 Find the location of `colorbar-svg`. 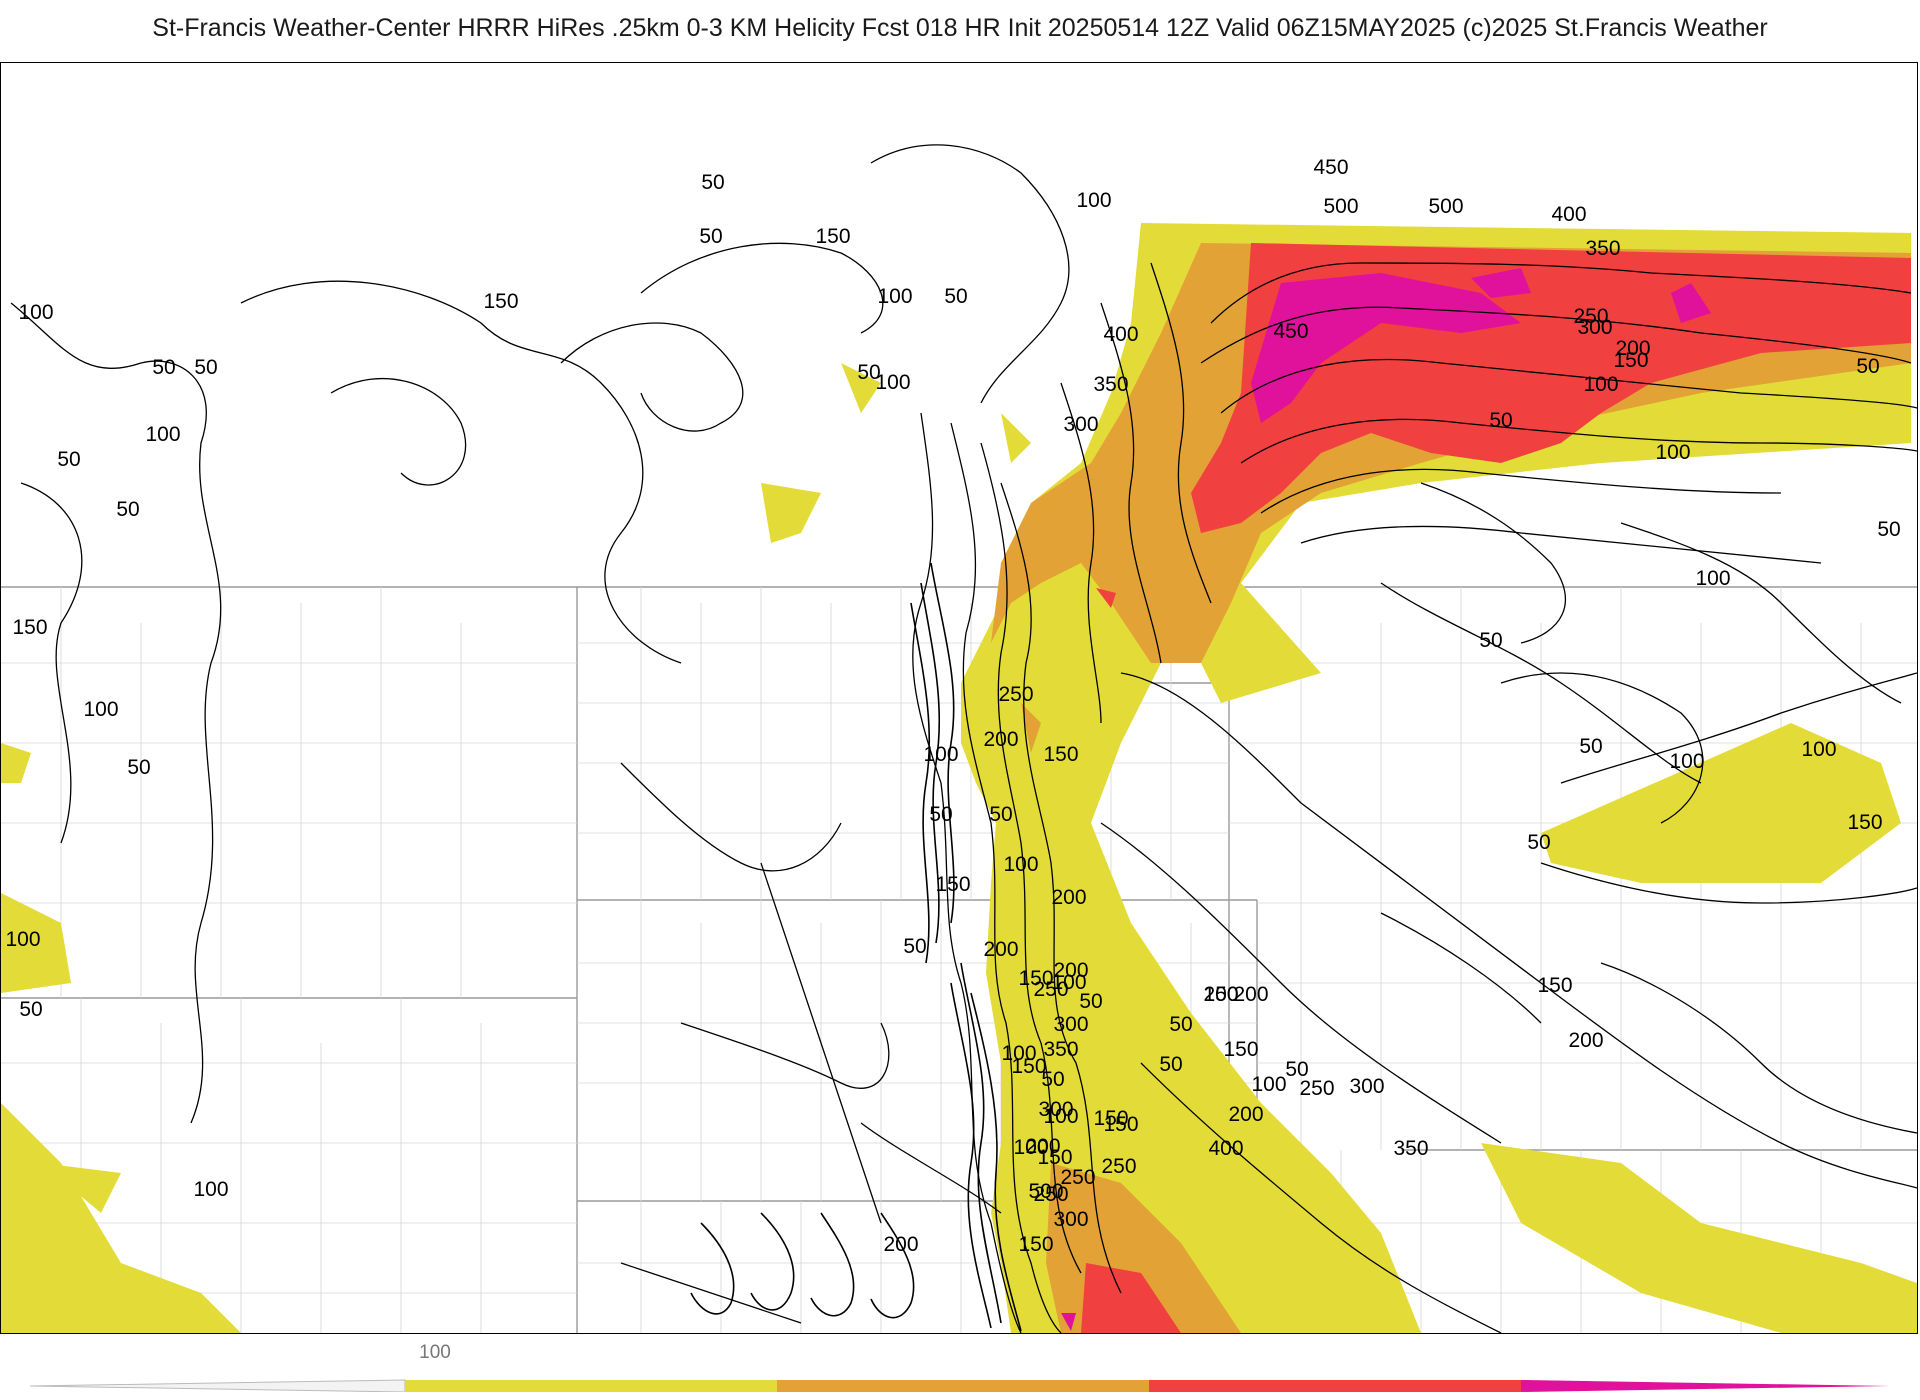

colorbar-svg is located at coordinates (960, 1385).